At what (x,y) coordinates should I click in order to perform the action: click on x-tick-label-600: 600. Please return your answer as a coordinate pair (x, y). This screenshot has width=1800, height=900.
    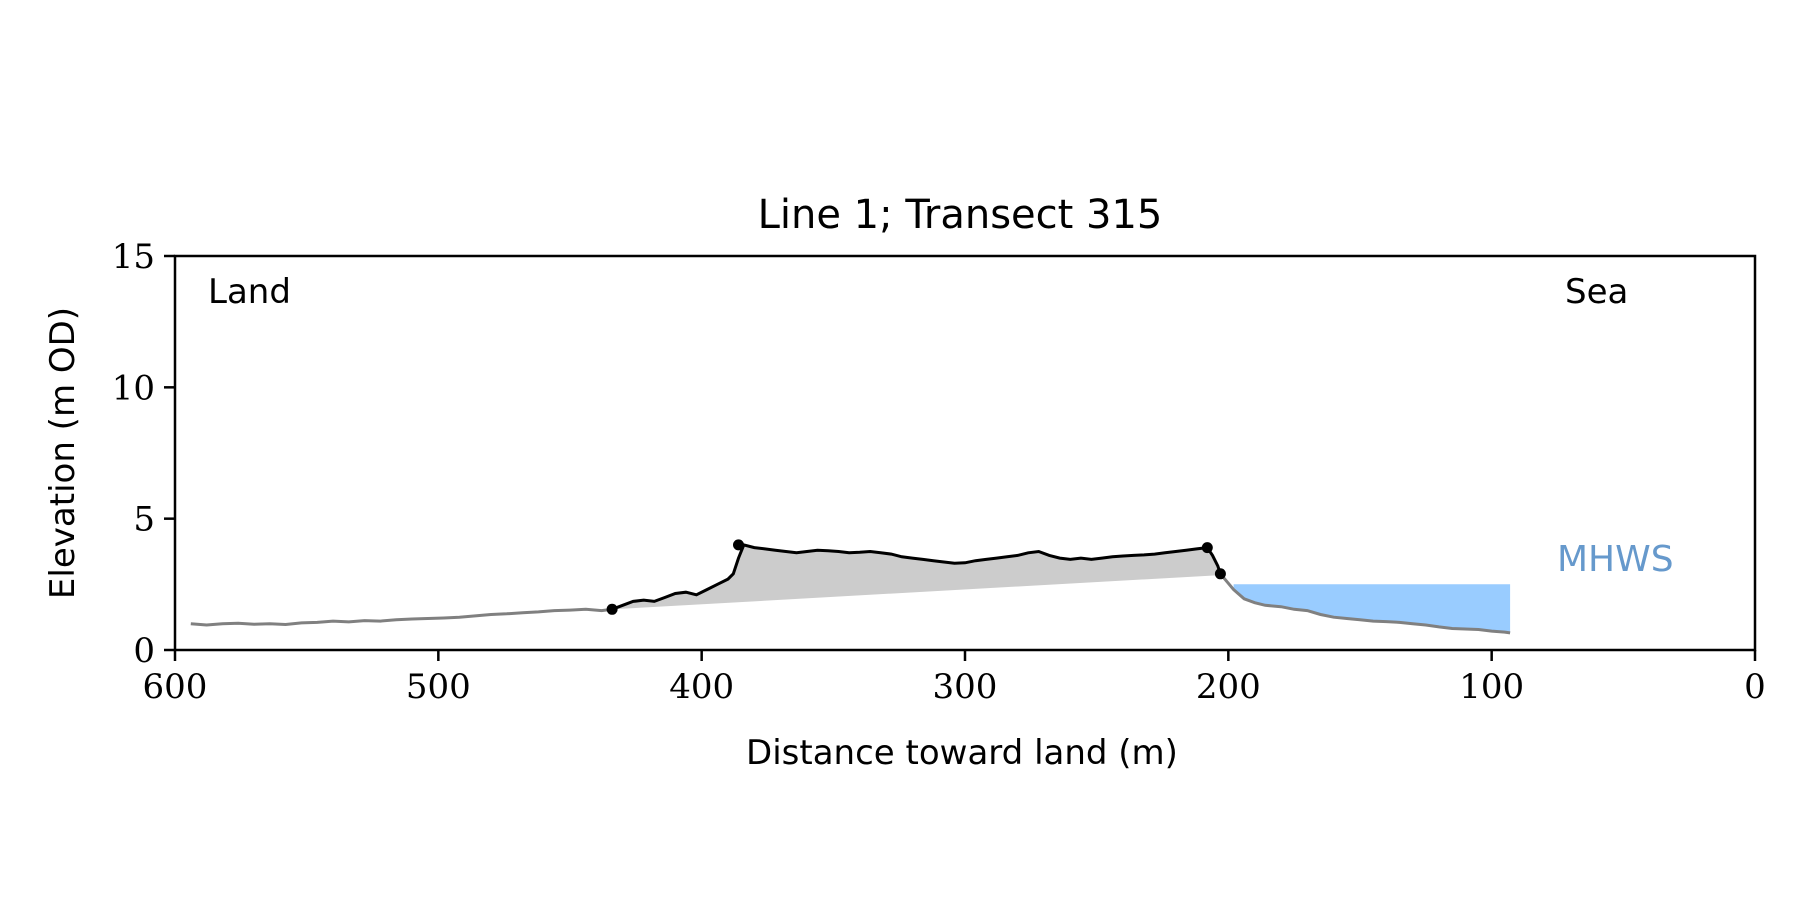
    Looking at the image, I should click on (175, 687).